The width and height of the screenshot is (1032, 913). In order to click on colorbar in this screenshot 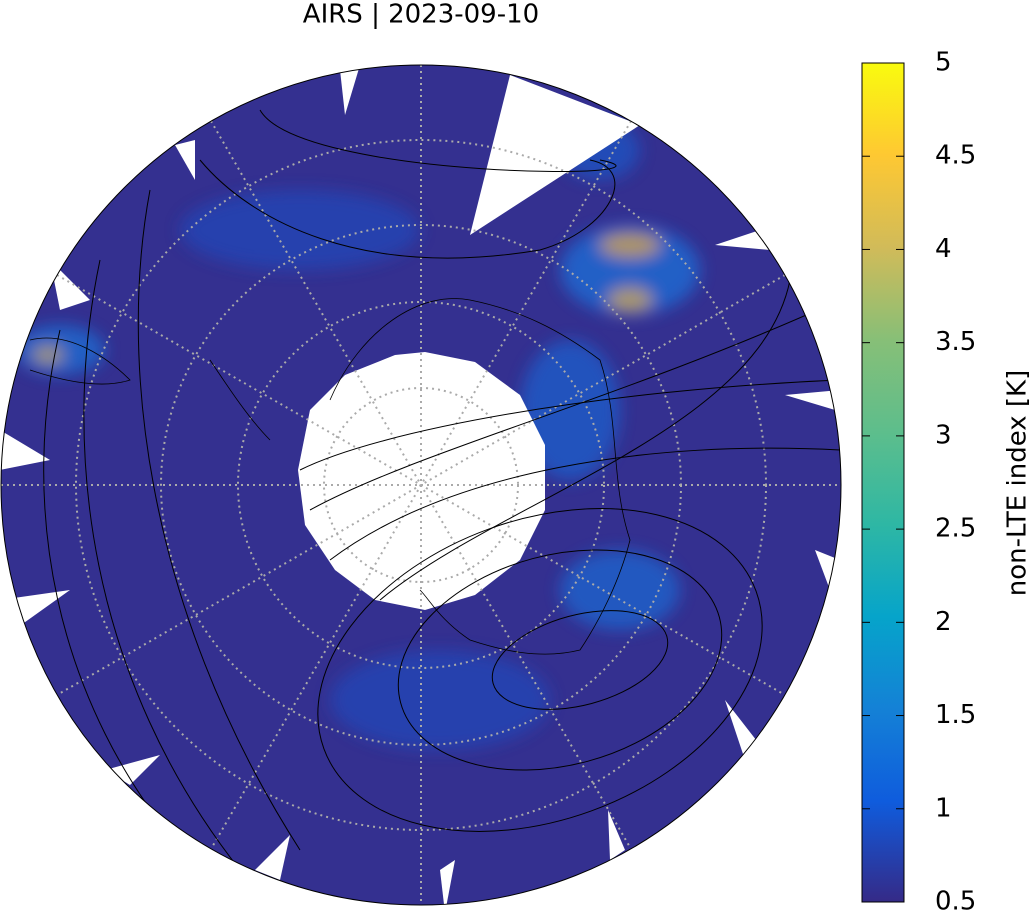, I will do `click(883, 482)`.